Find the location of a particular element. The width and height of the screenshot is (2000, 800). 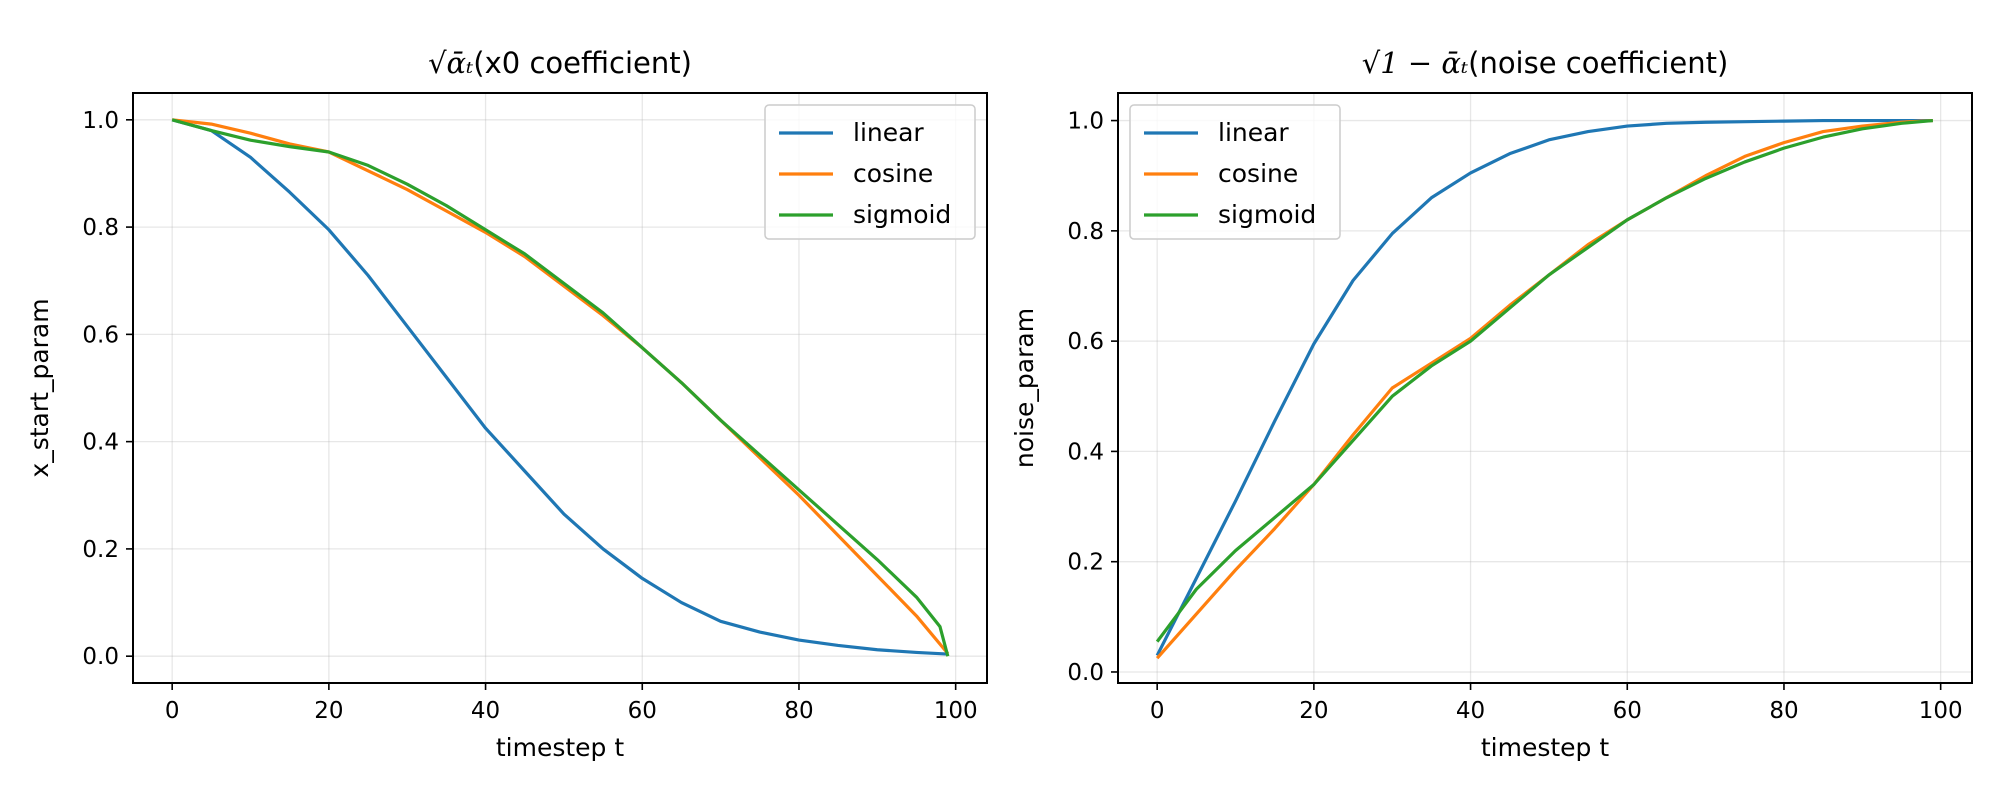

y-axis-label: x_start_param is located at coordinates (39, 387).